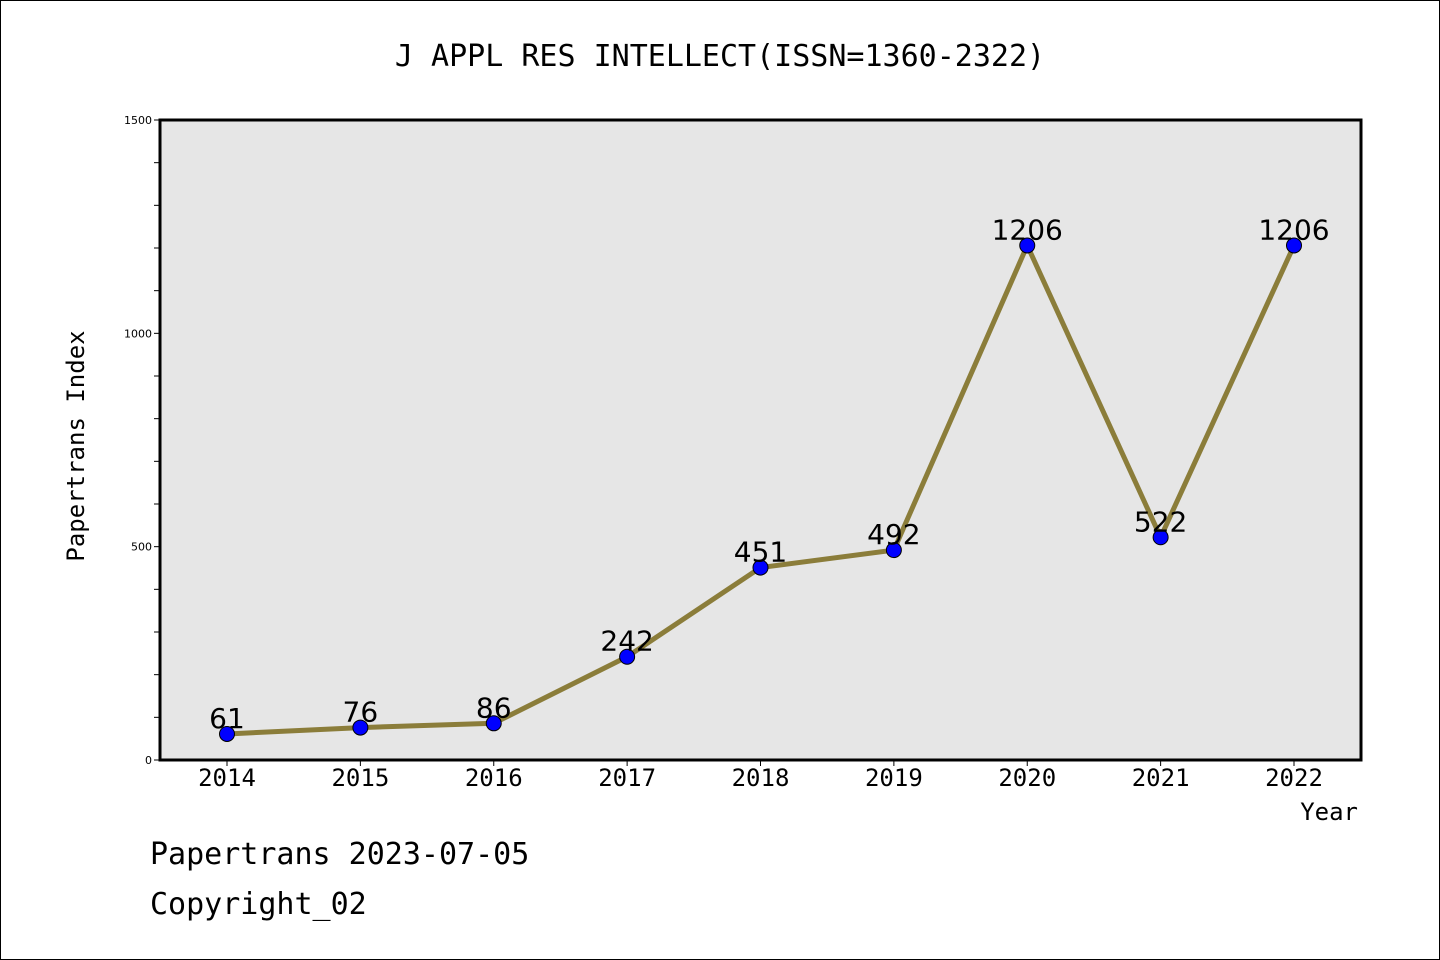  Describe the element at coordinates (138, 120) in the screenshot. I see `y-tick-label: 1500` at that location.